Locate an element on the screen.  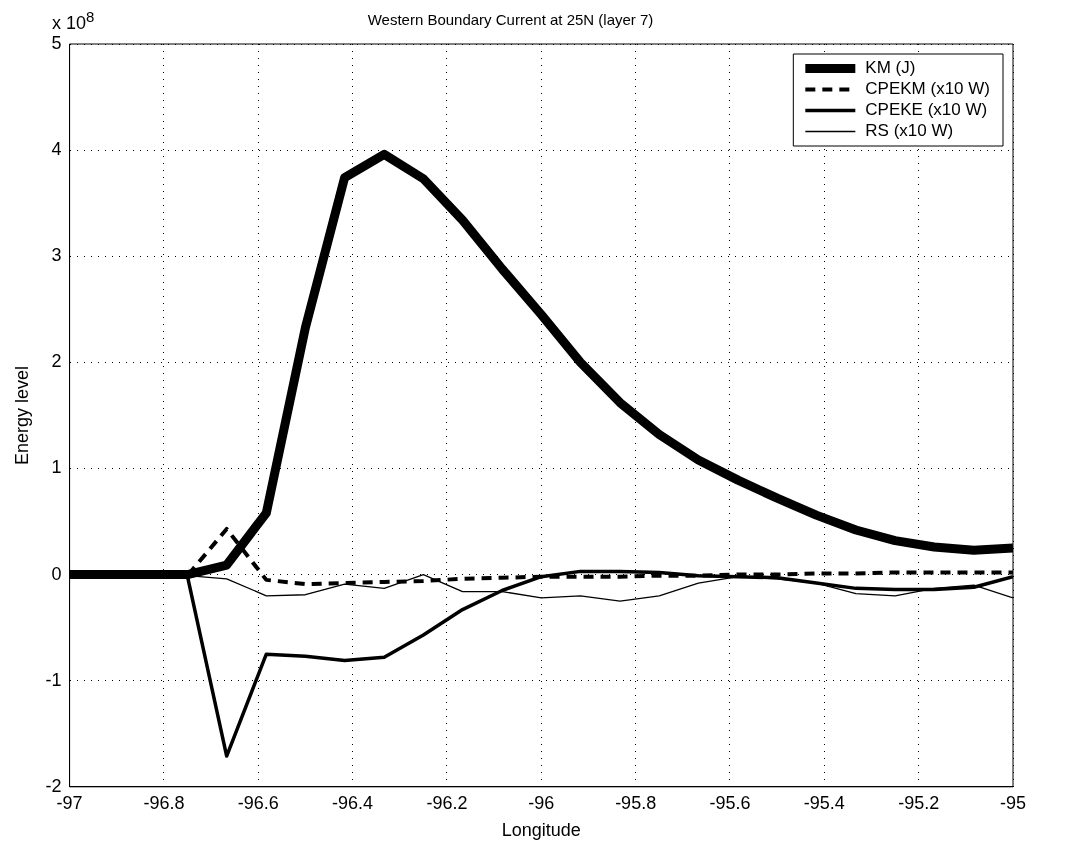
x-tick-label: -96.4 is located at coordinates (353, 802).